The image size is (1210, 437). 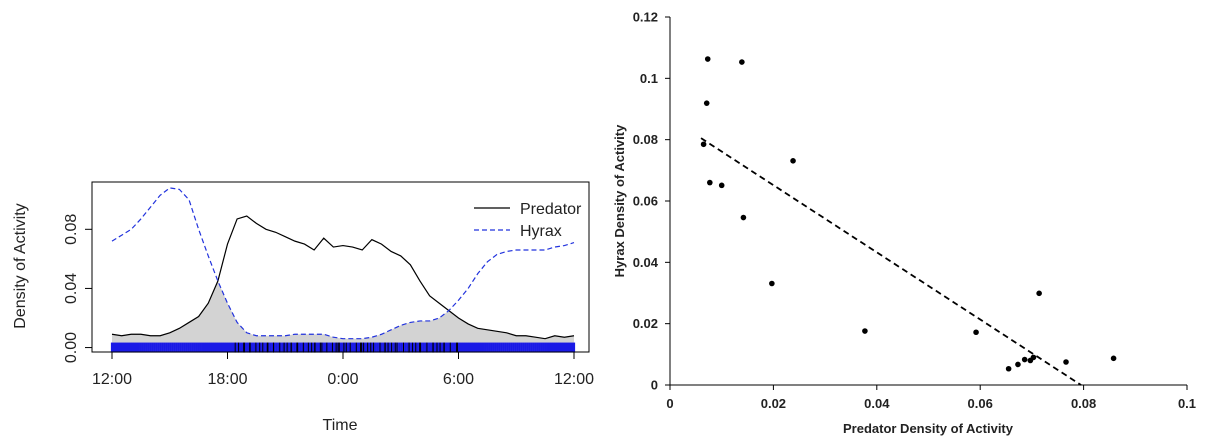 What do you see at coordinates (654, 385) in the screenshot?
I see `y-tick-label: 0` at bounding box center [654, 385].